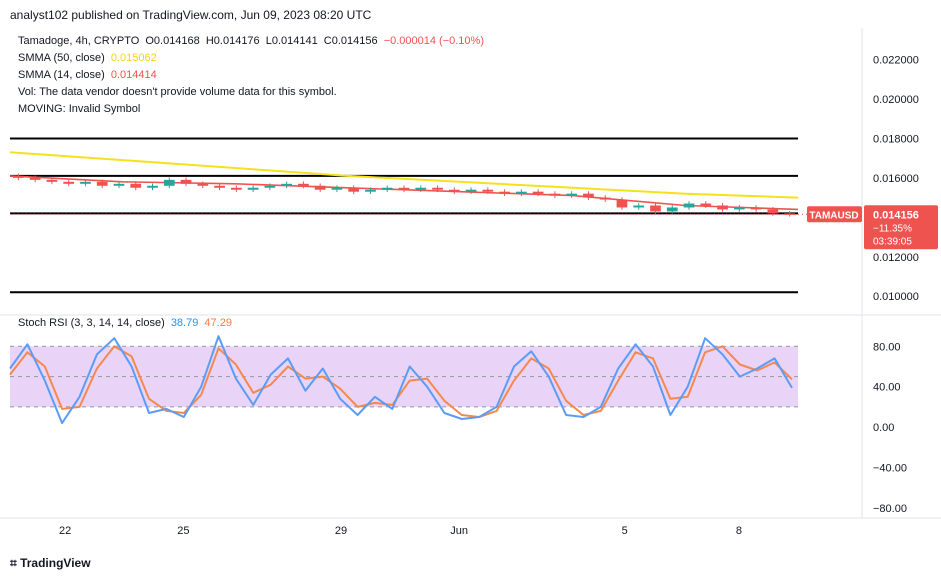 The width and height of the screenshot is (941, 585). Describe the element at coordinates (133, 58) in the screenshot. I see `sma50-value: 0.015062` at that location.